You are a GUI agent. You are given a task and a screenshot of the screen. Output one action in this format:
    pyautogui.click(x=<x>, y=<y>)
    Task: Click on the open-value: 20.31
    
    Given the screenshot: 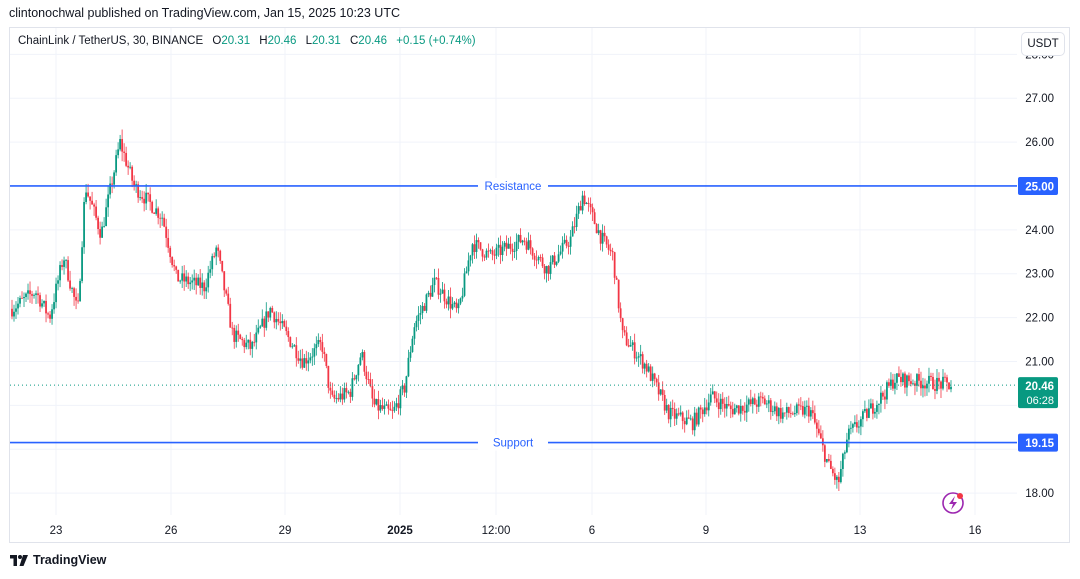 What is the action you would take?
    pyautogui.click(x=236, y=41)
    